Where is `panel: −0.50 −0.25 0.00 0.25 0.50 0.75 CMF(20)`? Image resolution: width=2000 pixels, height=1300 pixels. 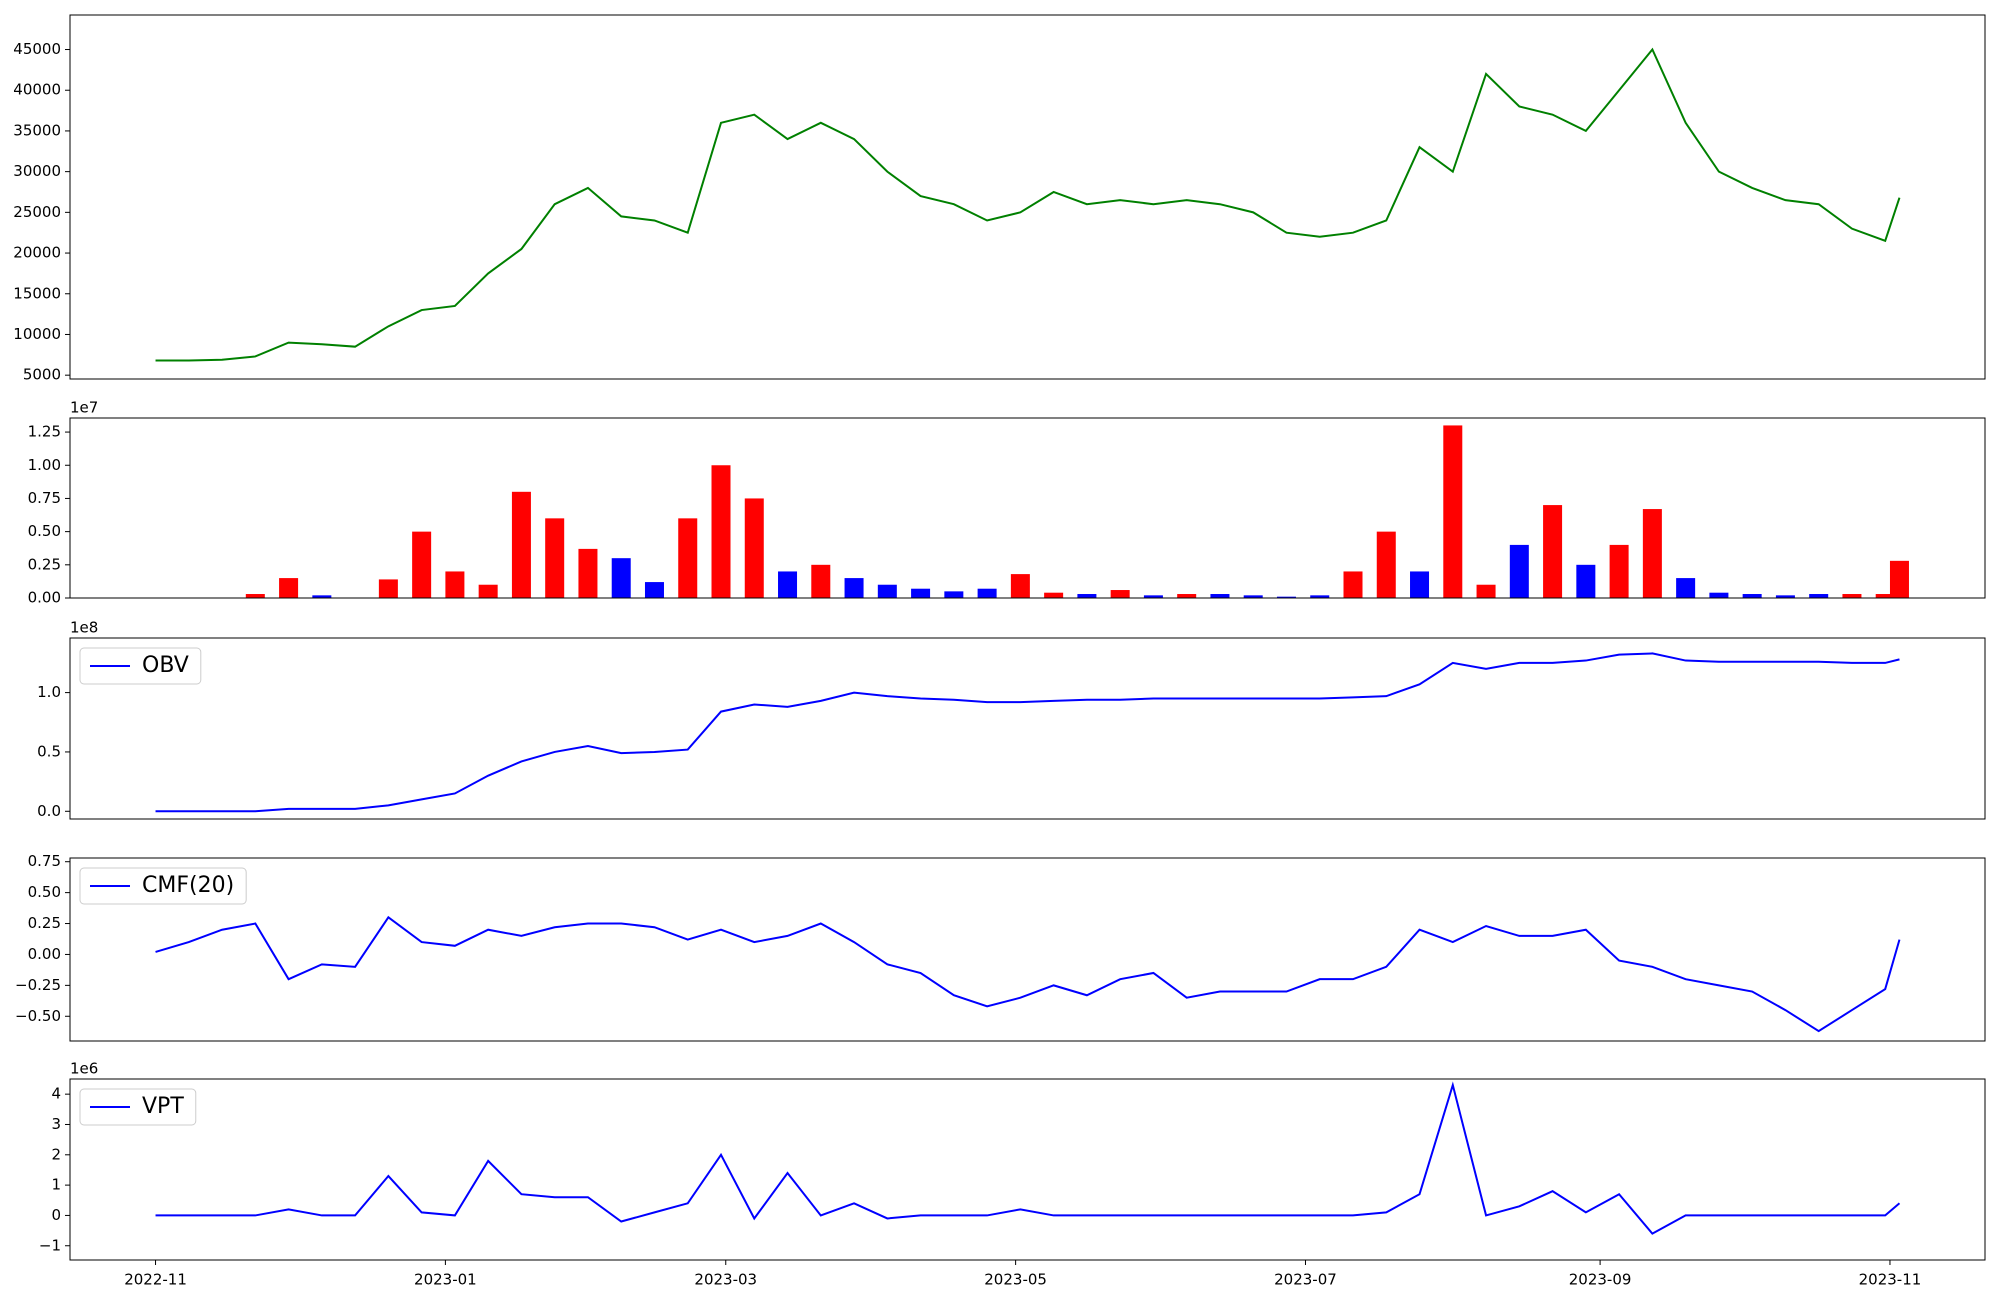
panel: −0.50 −0.25 0.00 0.25 0.50 0.75 CMF(20) is located at coordinates (1000, 947).